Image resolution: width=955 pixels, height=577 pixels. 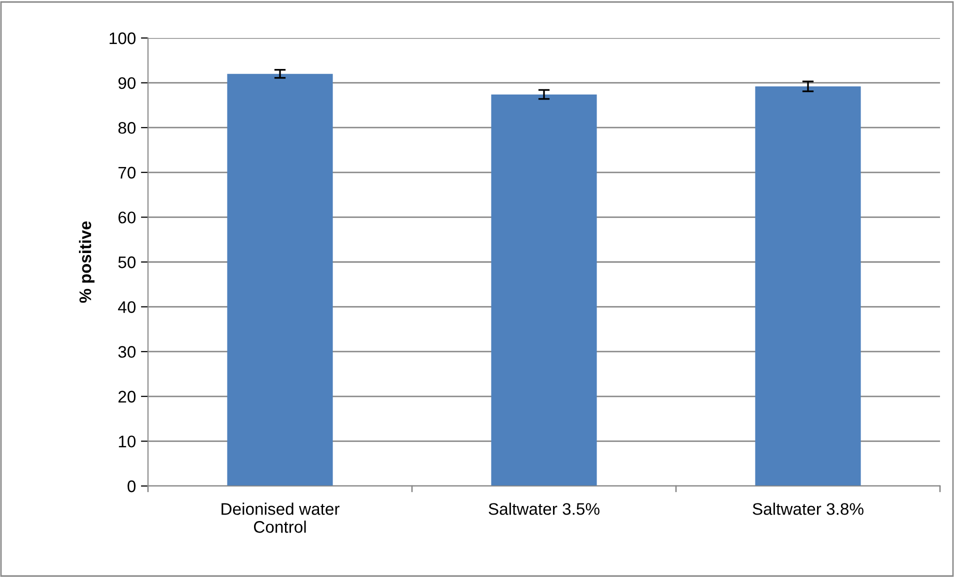 What do you see at coordinates (127, 352) in the screenshot?
I see `y-tick-label: 30` at bounding box center [127, 352].